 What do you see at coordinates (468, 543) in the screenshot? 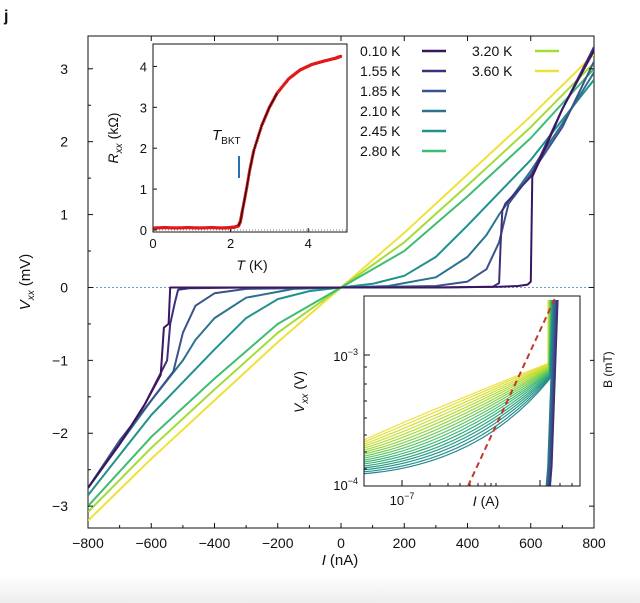
I see `x-tick-label: 400` at bounding box center [468, 543].